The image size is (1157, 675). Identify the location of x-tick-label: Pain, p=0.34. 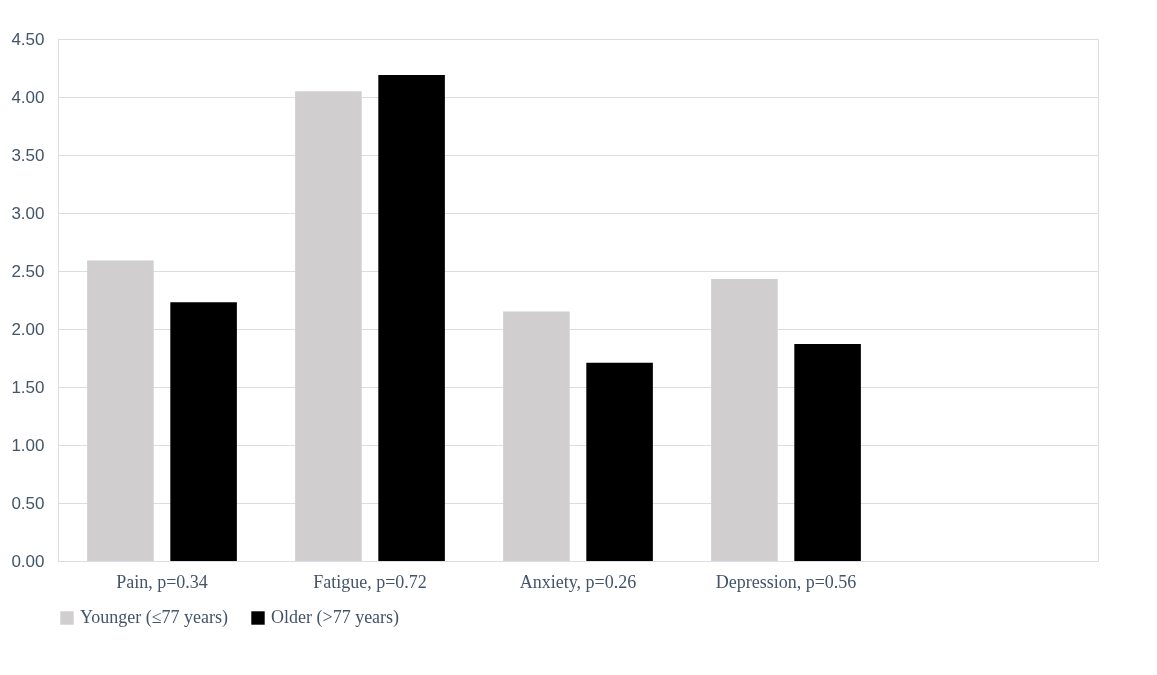
(162, 581).